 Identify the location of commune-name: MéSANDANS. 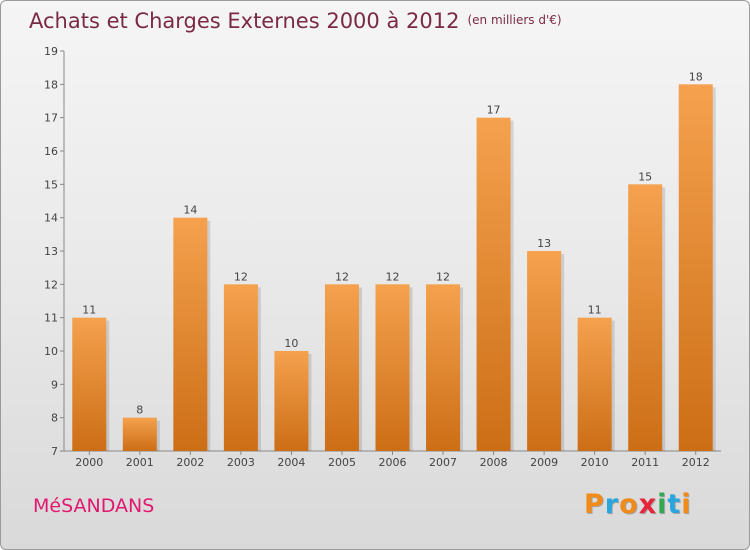
(94, 506).